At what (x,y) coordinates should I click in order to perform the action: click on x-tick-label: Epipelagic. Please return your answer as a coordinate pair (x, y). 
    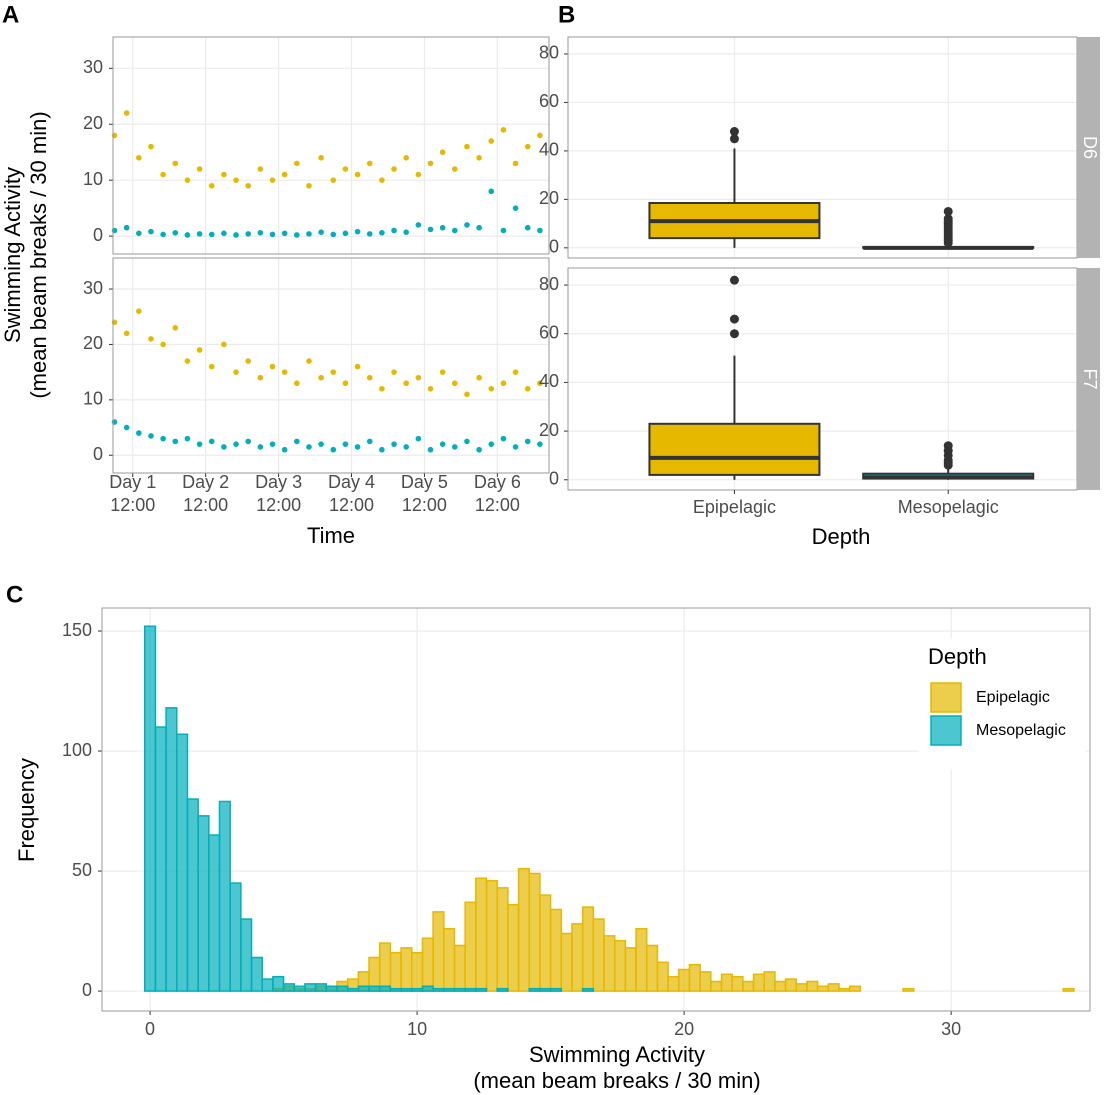
    Looking at the image, I should click on (734, 507).